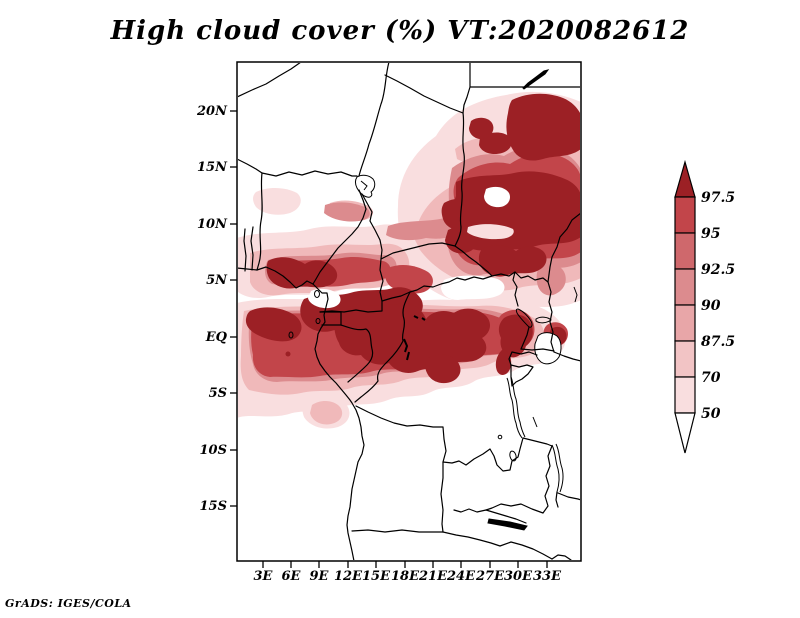 This screenshot has height=618, width=800. Describe the element at coordinates (460, 179) in the screenshot. I see `border-chad-sudan` at that location.